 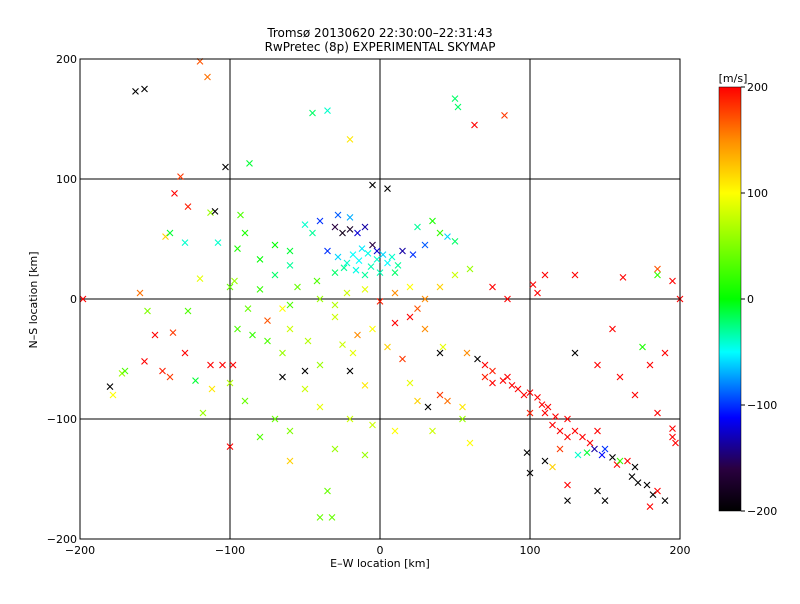 What do you see at coordinates (530, 550) in the screenshot?
I see `x-tick-label: 100` at bounding box center [530, 550].